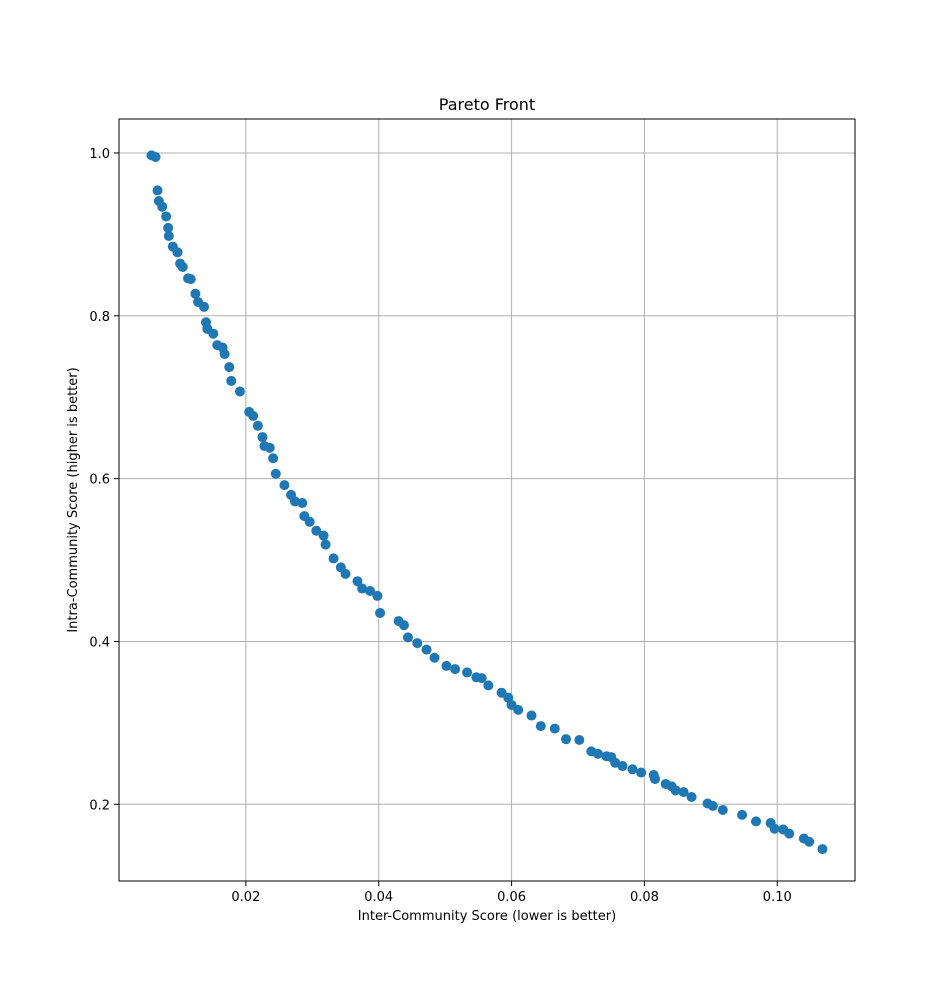 This screenshot has height=989, width=950. I want to click on x-tick-label: 0.06, so click(511, 897).